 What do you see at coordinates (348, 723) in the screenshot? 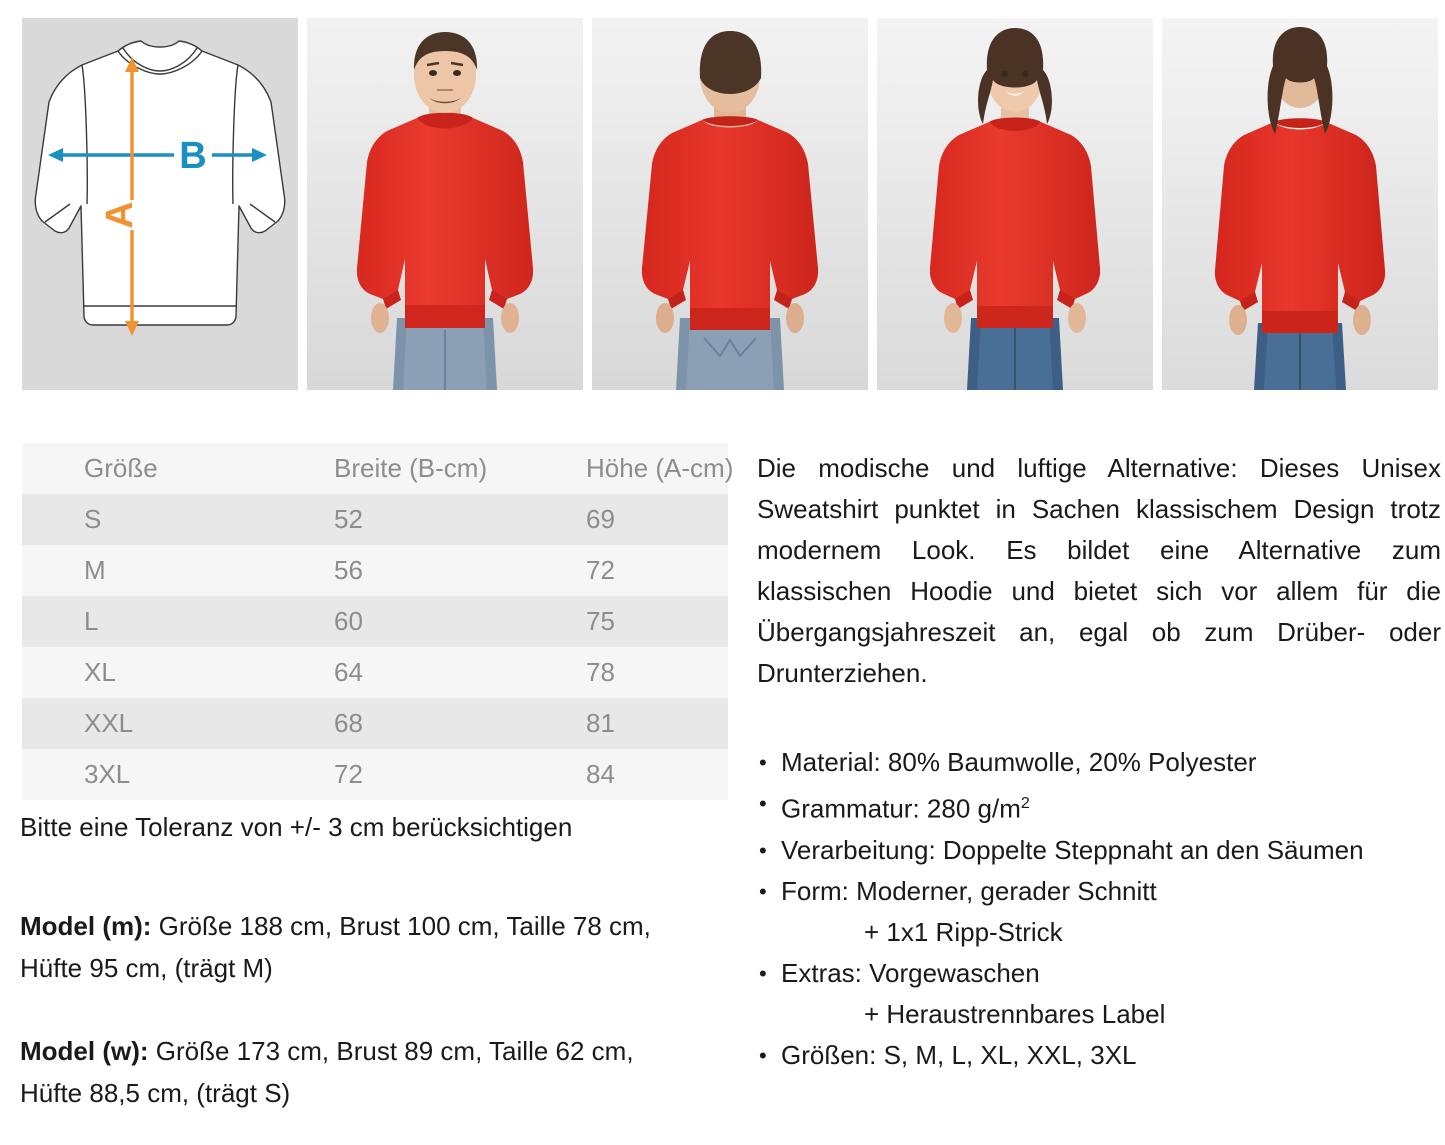
I see `cell-width: 68` at bounding box center [348, 723].